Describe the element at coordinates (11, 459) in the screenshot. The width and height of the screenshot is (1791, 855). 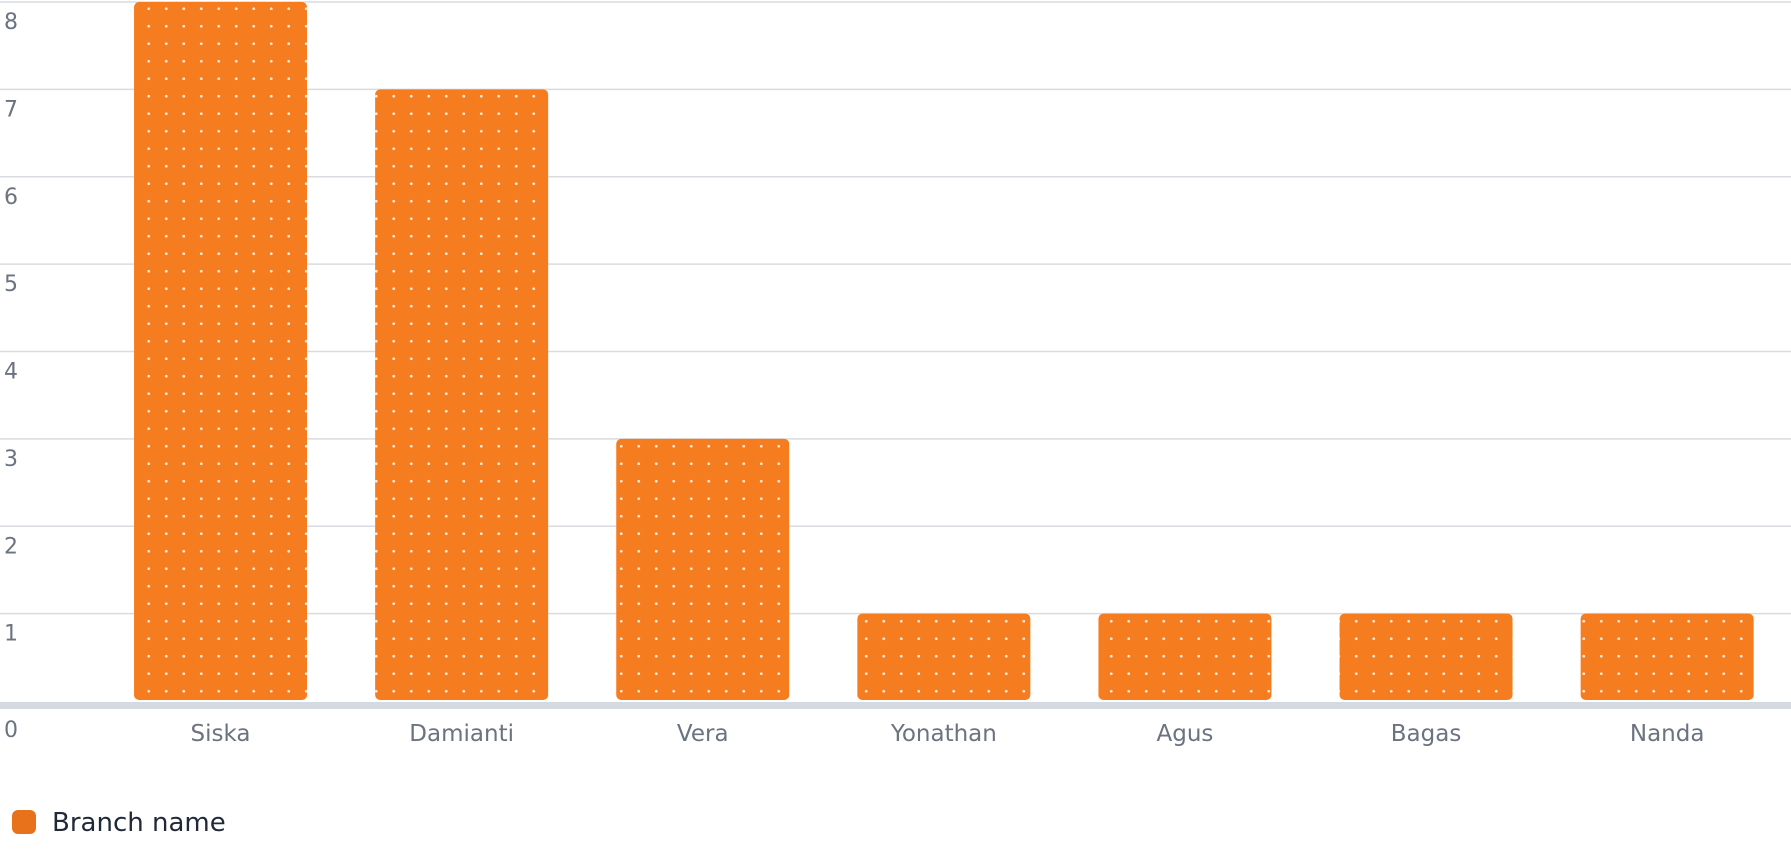
I see `y-tick-label: 3` at that location.